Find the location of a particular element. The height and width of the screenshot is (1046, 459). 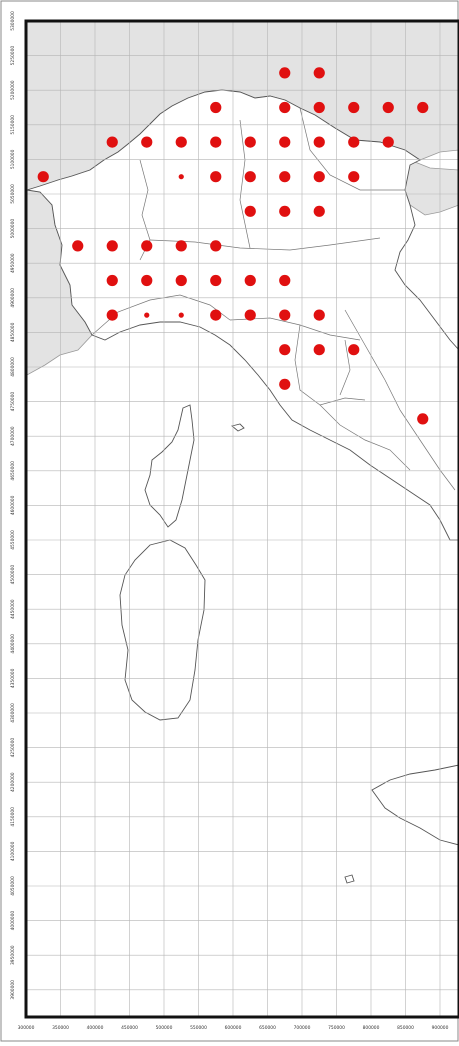

boundary-abruzzo is located at coordinates (427, 450).